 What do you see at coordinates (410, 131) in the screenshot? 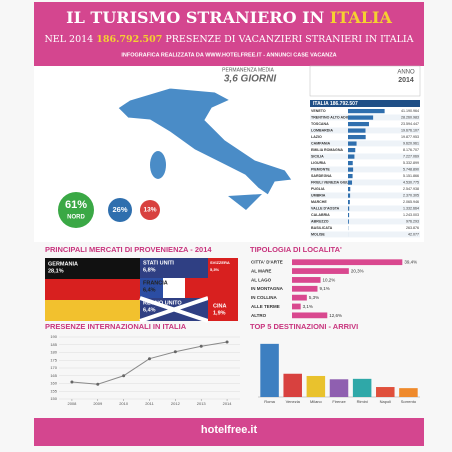
I see `value-label: 19.676.107` at bounding box center [410, 131].